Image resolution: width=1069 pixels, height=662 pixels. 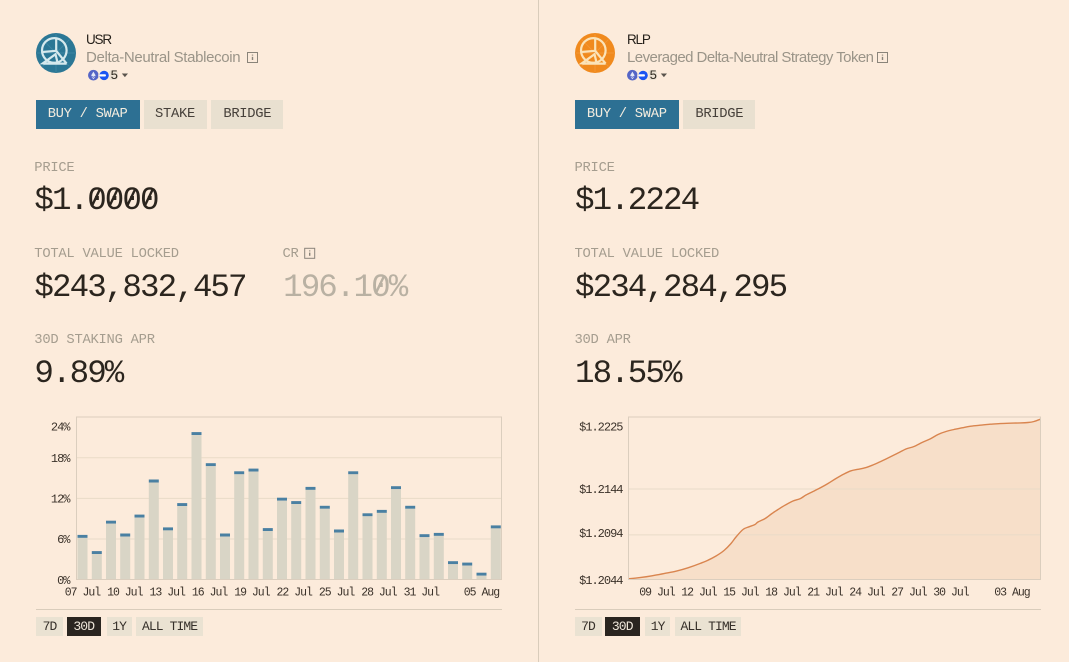 I want to click on svg-text: 18 Jul, so click(x=783, y=592).